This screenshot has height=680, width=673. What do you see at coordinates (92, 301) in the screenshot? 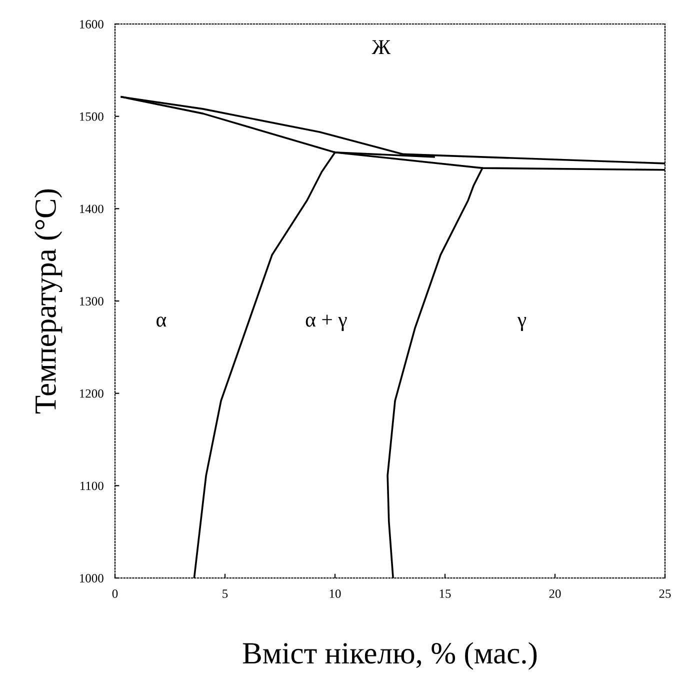
I see `y-tick-label: 1300` at bounding box center [92, 301].